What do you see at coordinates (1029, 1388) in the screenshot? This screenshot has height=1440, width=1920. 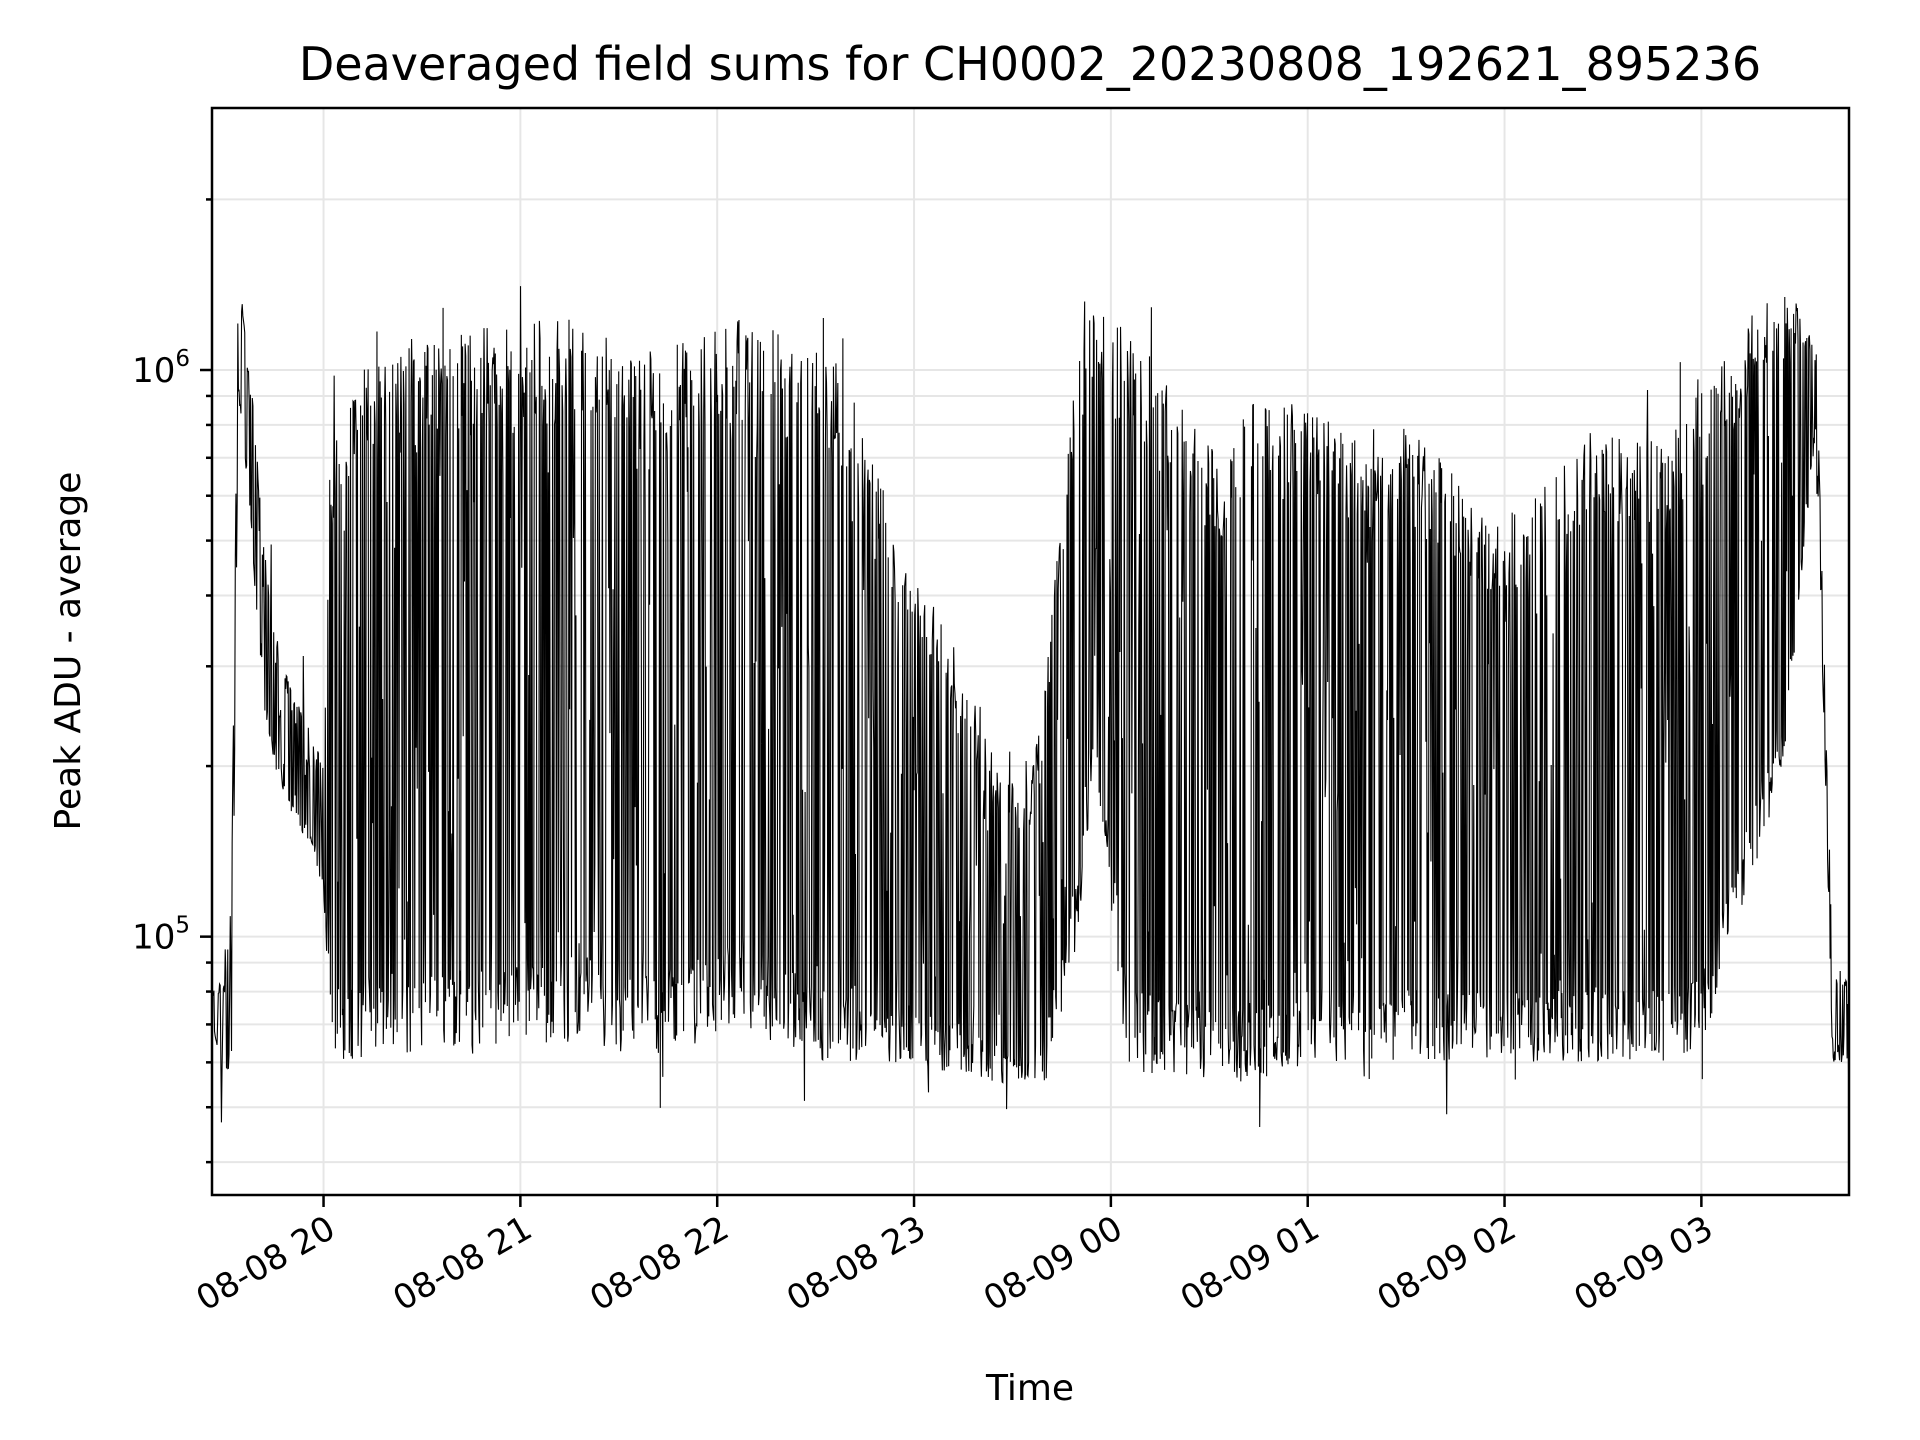 I see `x-axis-label: Time` at bounding box center [1029, 1388].